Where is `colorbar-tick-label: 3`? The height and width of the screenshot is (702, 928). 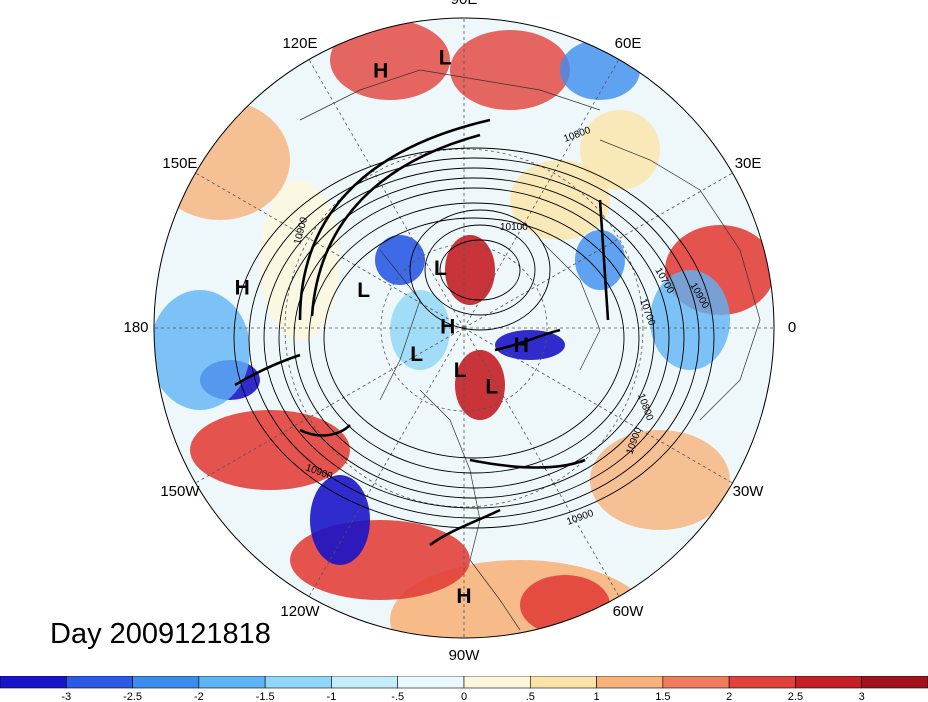
colorbar-tick-label: 3 is located at coordinates (862, 696).